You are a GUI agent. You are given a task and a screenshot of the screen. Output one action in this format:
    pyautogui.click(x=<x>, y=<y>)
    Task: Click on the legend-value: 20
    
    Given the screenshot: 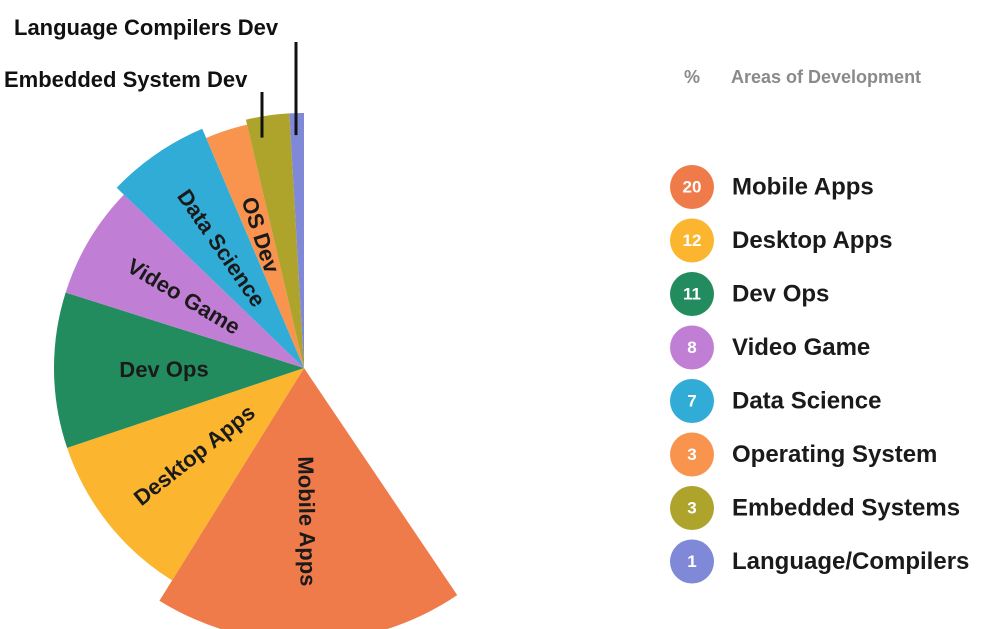 What is the action you would take?
    pyautogui.click(x=692, y=187)
    